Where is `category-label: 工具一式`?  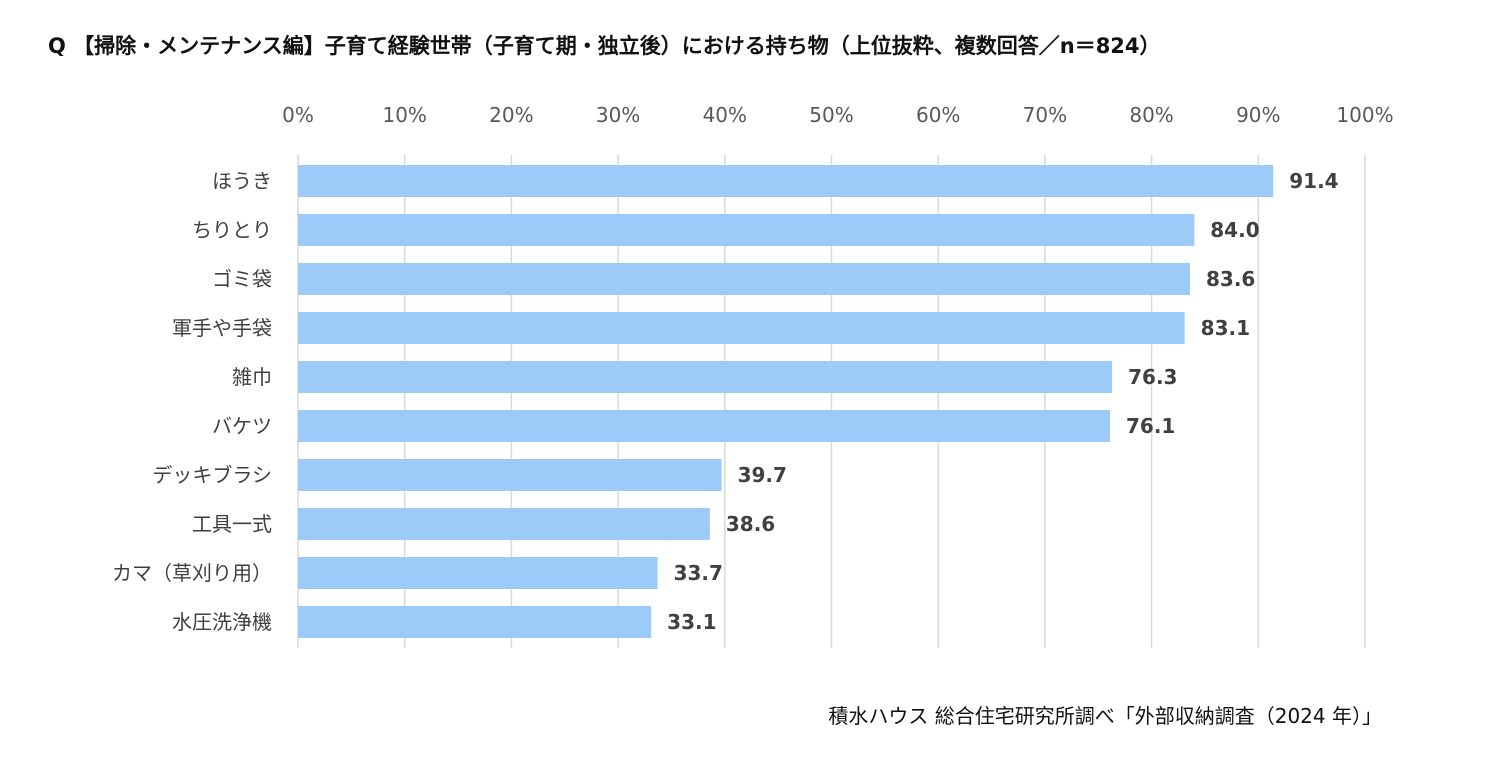
category-label: 工具一式 is located at coordinates (232, 524).